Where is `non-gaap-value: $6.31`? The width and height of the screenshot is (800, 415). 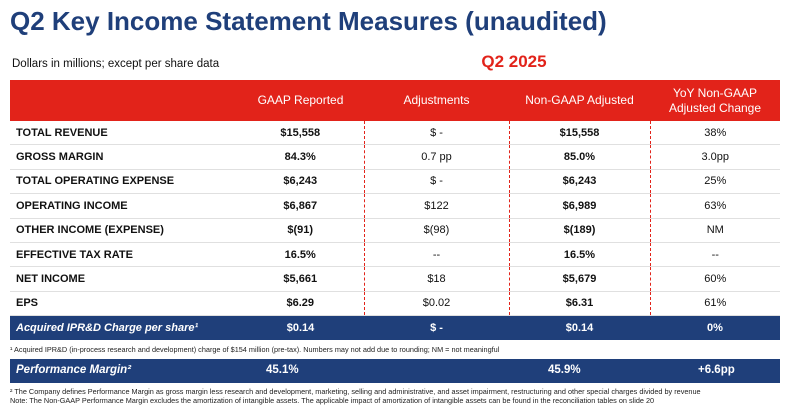 non-gaap-value: $6.31 is located at coordinates (579, 304).